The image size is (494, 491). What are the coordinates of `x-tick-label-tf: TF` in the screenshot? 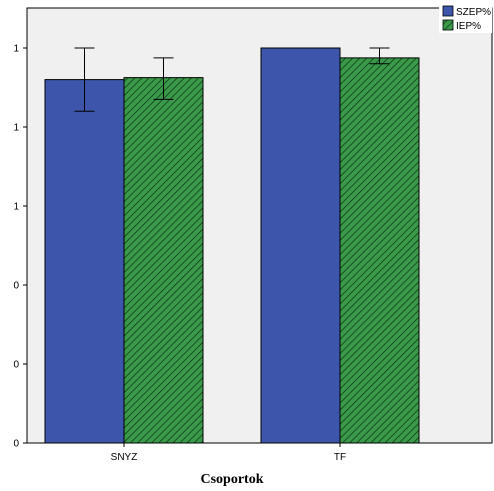 It's located at (340, 457).